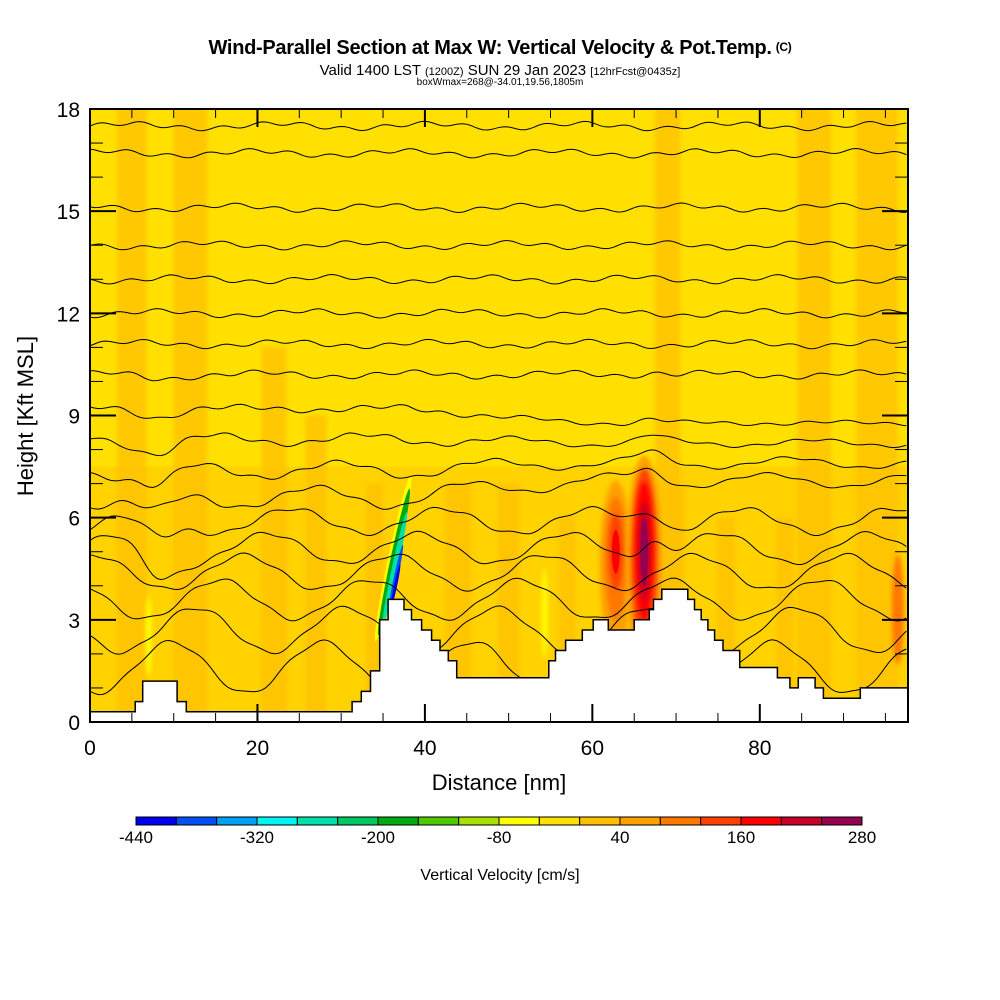 Image resolution: width=1000 pixels, height=1000 pixels. Describe the element at coordinates (74, 417) in the screenshot. I see `y-tick-label: 9` at that location.